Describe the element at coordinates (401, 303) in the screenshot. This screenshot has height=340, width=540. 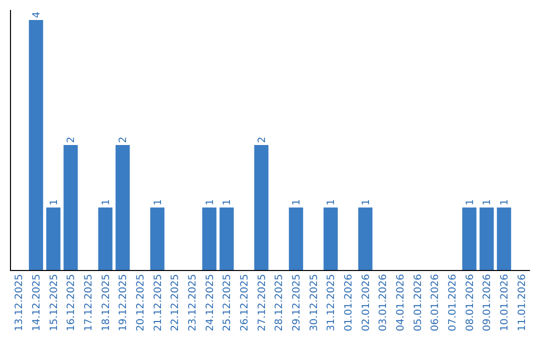
I see `x-tick-label: 04.01.2026` at that location.